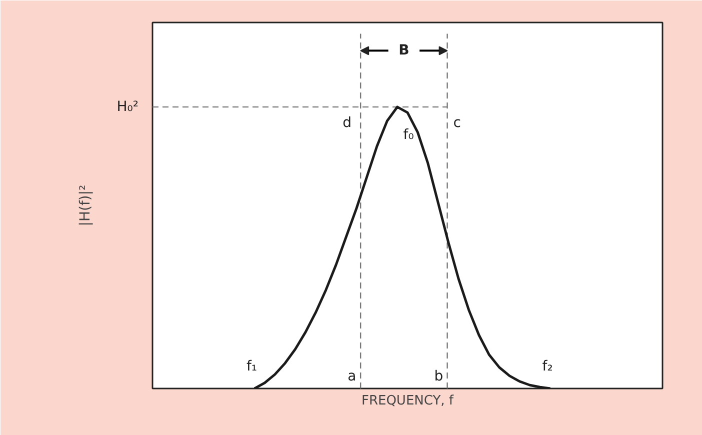 This screenshot has height=435, width=702. Describe the element at coordinates (404, 50) in the screenshot. I see `text: B` at that location.